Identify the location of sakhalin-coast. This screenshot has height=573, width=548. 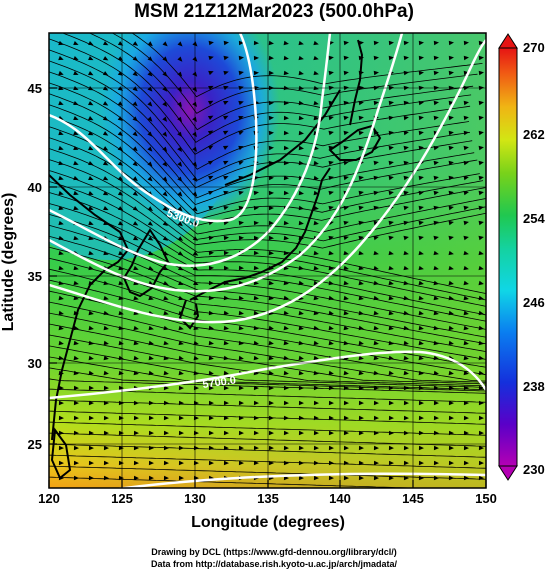
(356, 82).